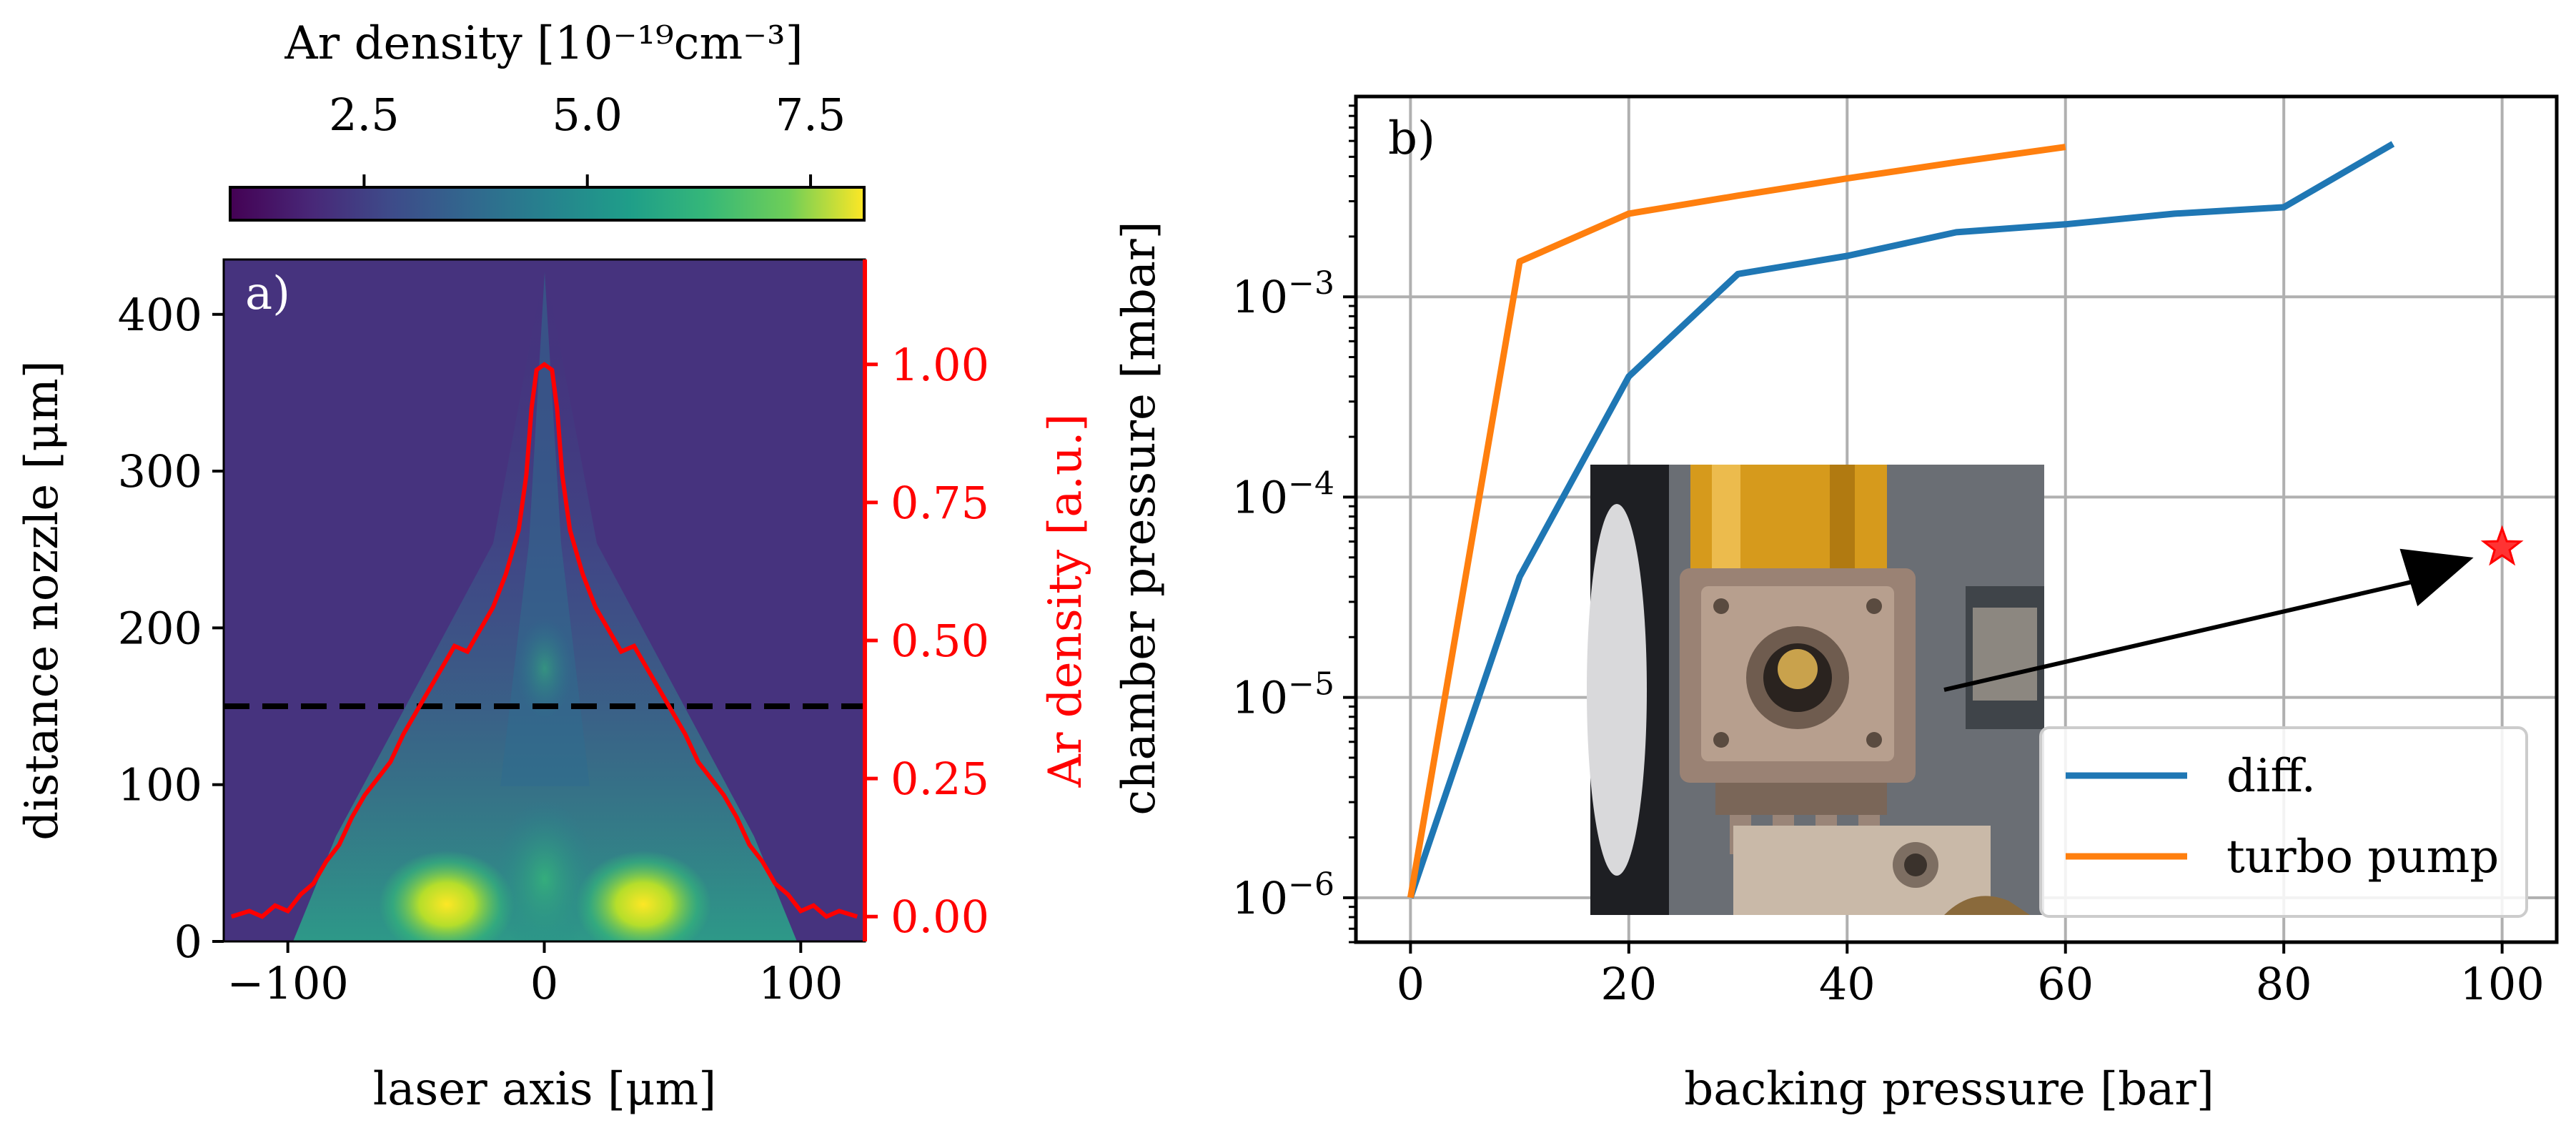 The width and height of the screenshot is (2576, 1128). I want to click on density-profile-line, so click(544, 640).